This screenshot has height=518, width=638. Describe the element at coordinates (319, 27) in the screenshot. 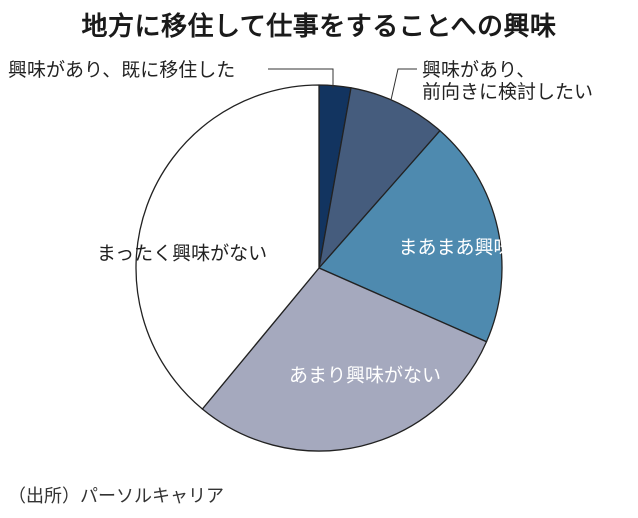

I see `chart-title: 地方に移住して仕事をすることへの興味` at that location.